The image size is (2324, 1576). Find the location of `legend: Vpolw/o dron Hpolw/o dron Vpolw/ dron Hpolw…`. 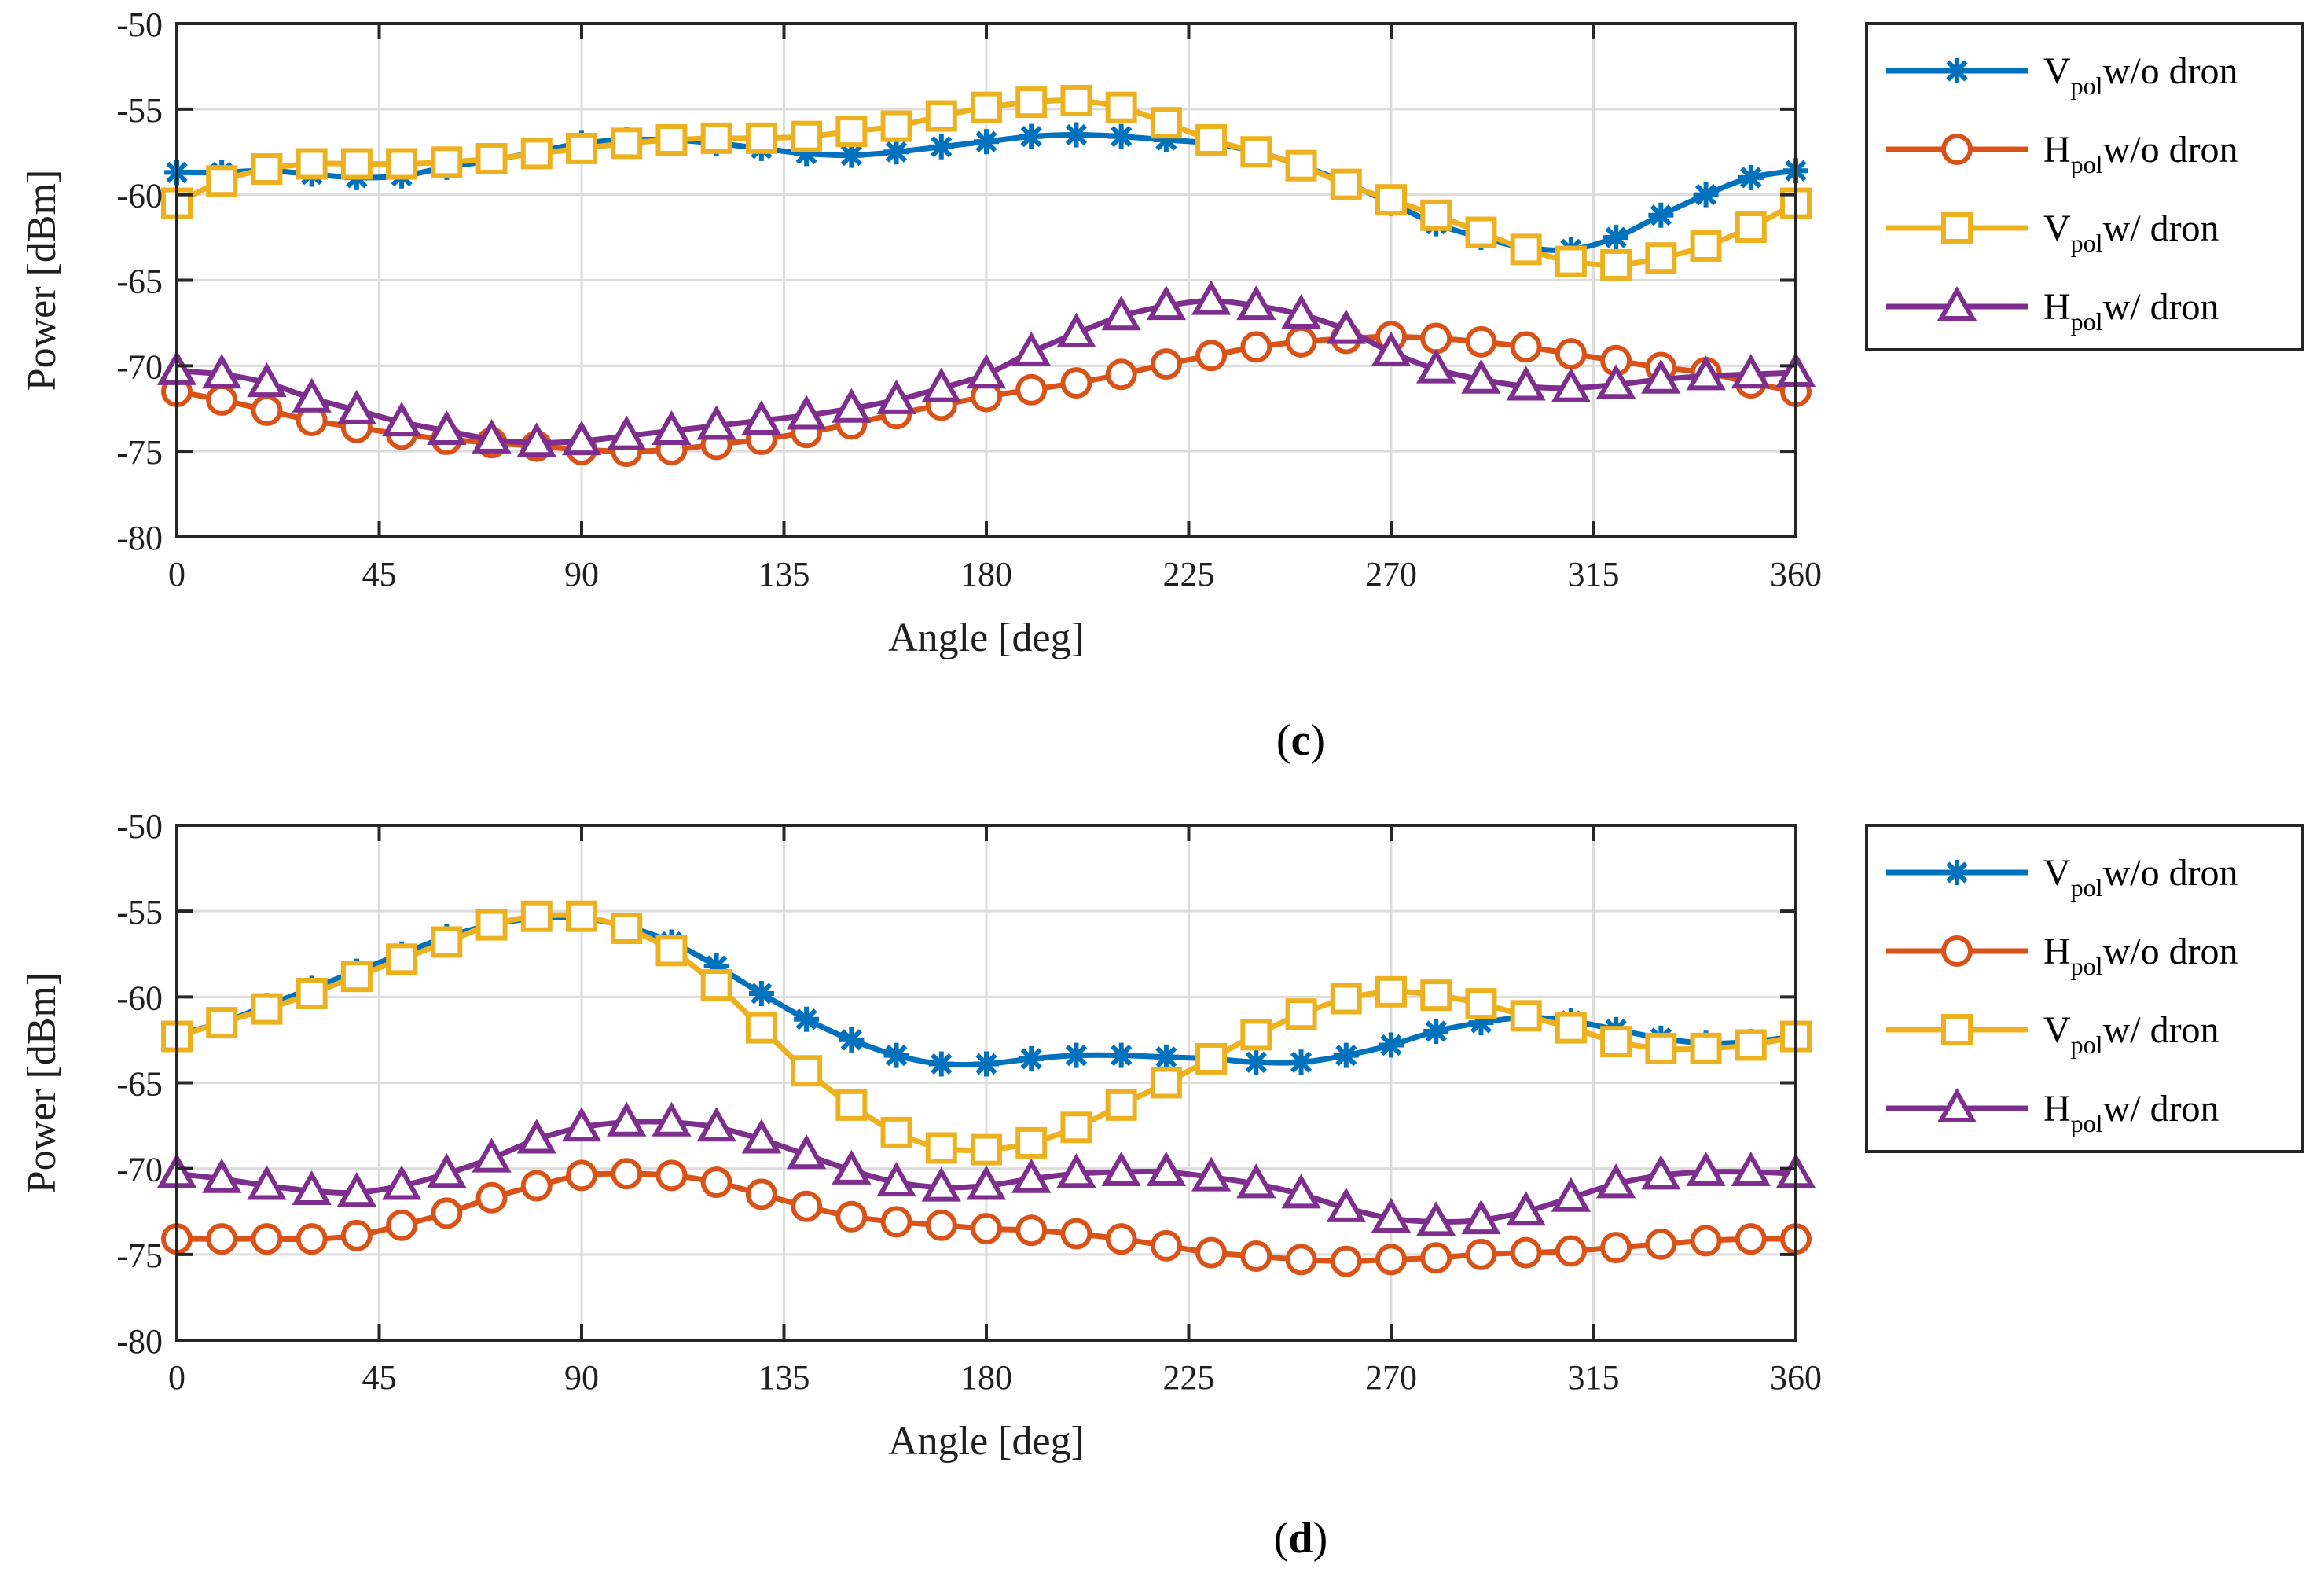

legend: Vpolw/o dron Hpolw/o dron Vpolw/ dron Hpolw… is located at coordinates (2084, 186).